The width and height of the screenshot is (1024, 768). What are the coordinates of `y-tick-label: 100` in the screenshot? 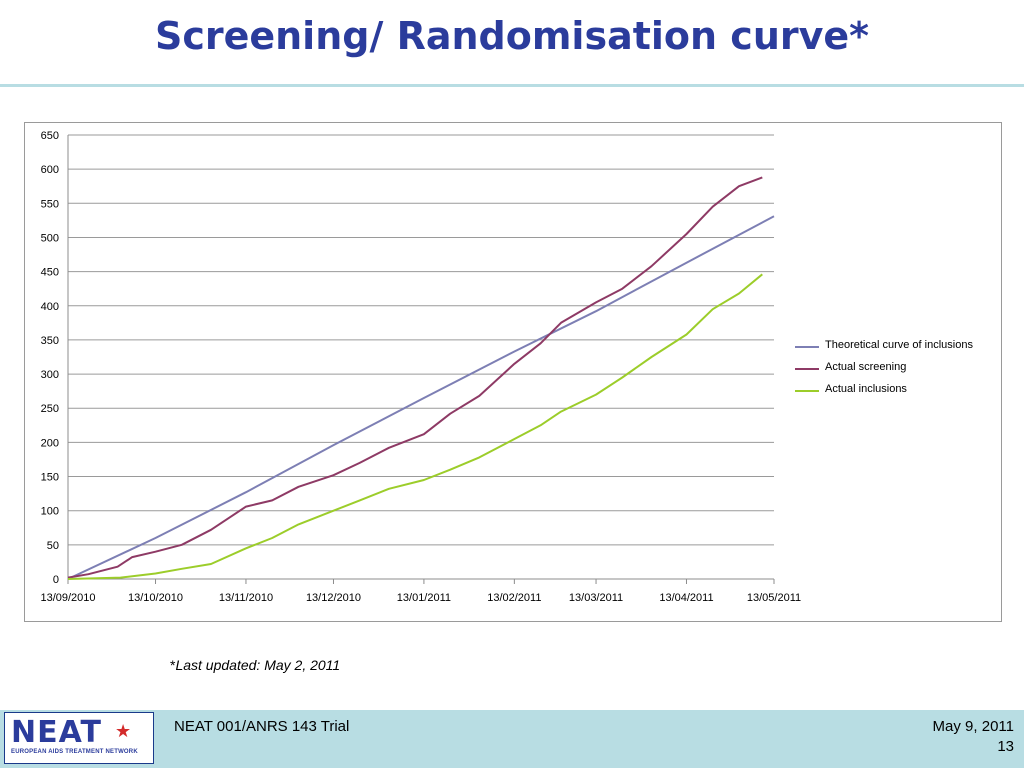 It's located at (50, 512).